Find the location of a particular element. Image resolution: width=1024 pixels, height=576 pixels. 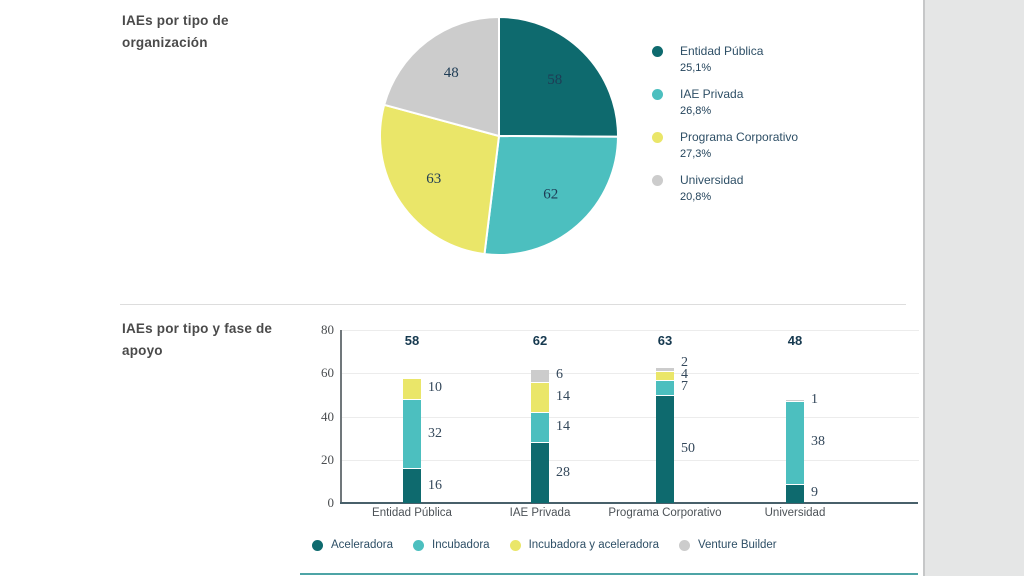

x-axis-category-label: IAE Privada is located at coordinates (540, 513).